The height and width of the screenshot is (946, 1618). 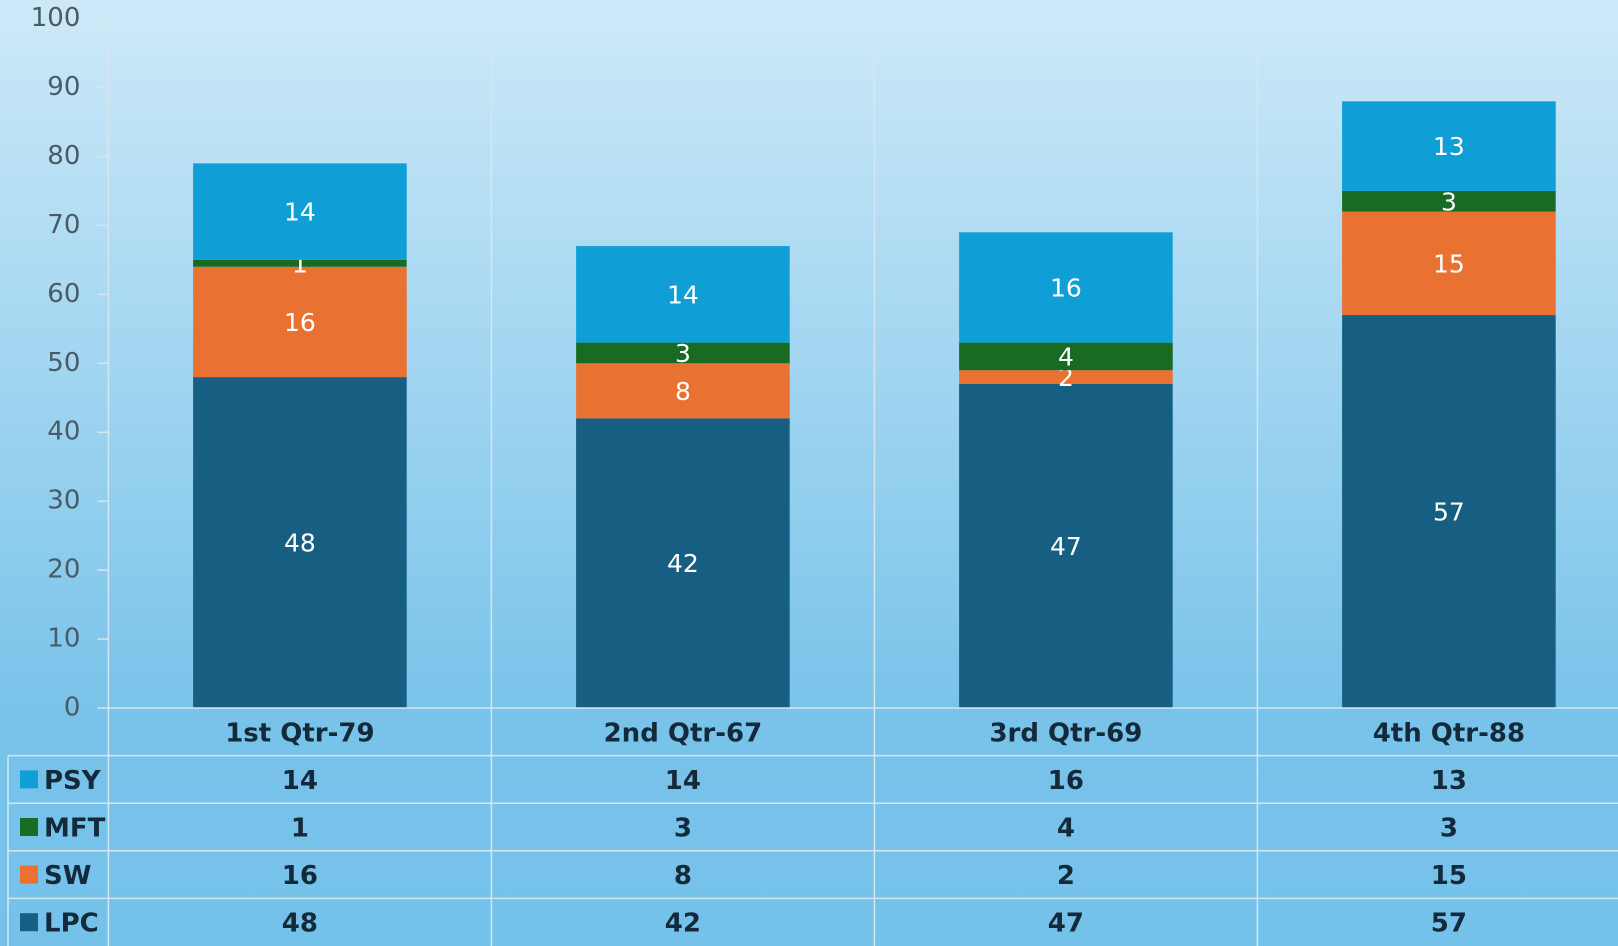 I want to click on y-tick-label: 90, so click(x=63, y=87).